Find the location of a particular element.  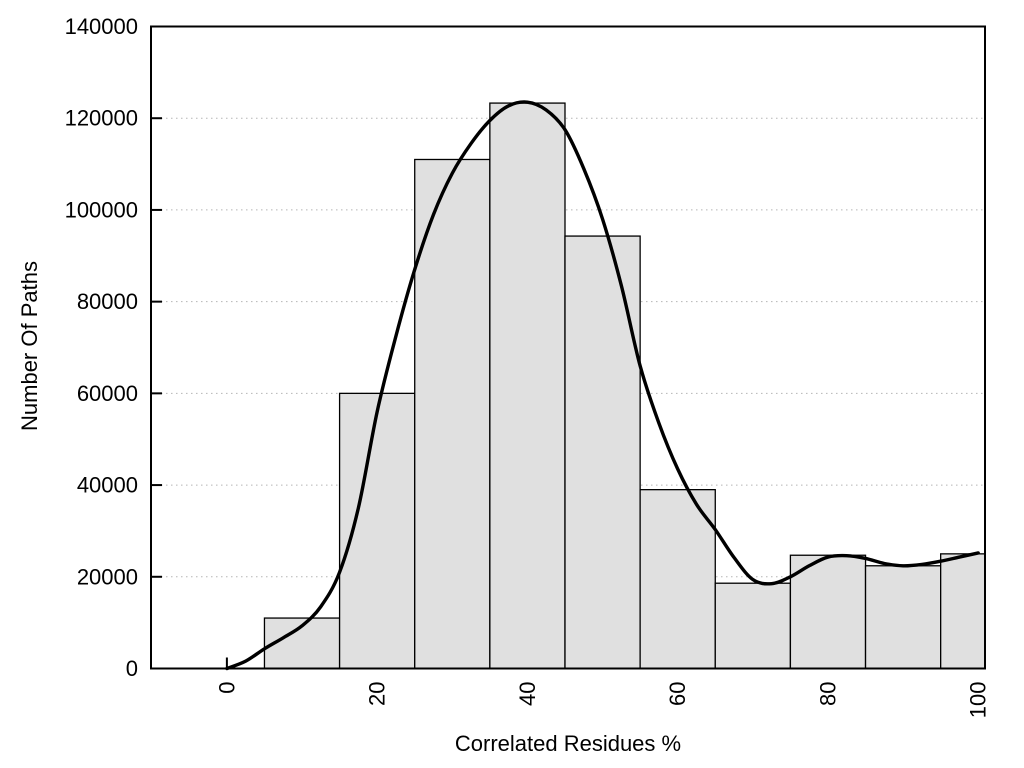

x-tick-label: 40 is located at coordinates (527, 694).